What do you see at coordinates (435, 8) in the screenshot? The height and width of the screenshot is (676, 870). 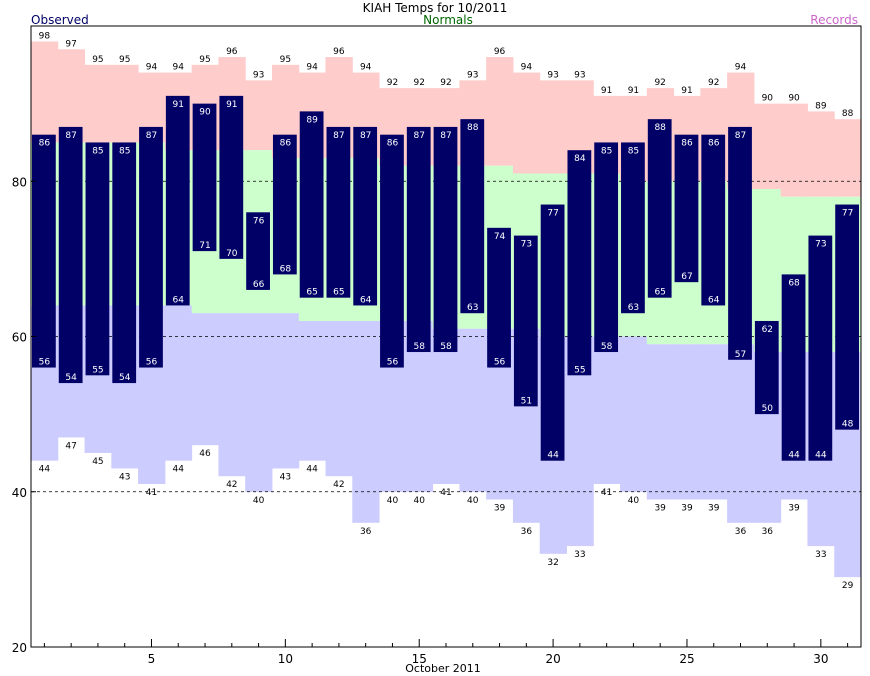 I see `chart-title: KIAH Temps for 10/2011` at bounding box center [435, 8].